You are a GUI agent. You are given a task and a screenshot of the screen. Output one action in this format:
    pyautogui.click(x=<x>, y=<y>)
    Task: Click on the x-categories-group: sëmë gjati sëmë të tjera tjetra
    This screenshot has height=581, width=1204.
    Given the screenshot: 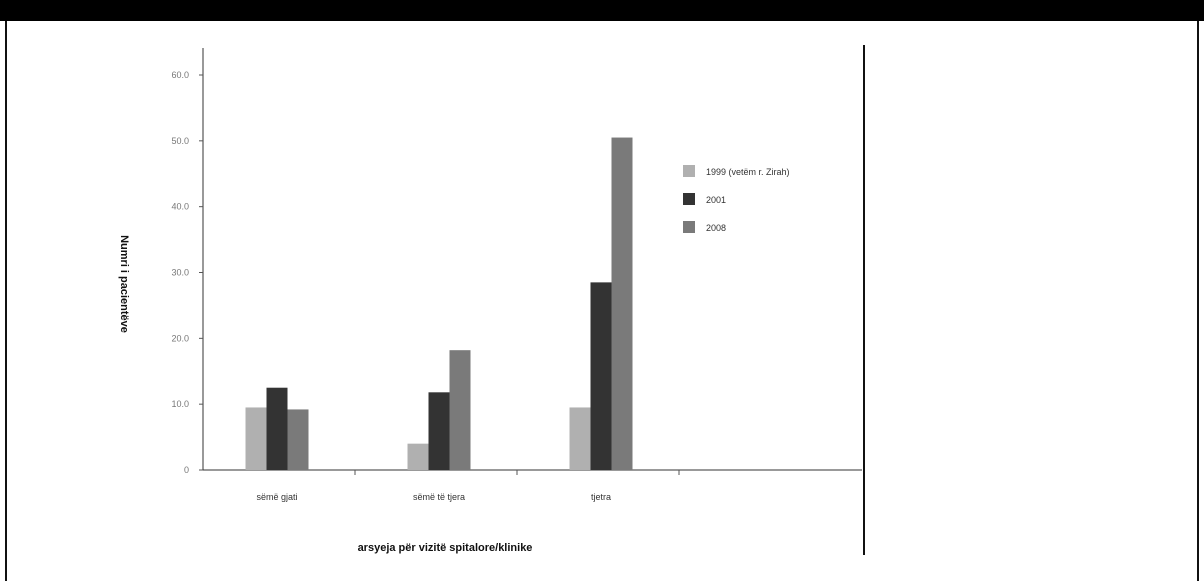 What is the action you would take?
    pyautogui.click(x=468, y=486)
    